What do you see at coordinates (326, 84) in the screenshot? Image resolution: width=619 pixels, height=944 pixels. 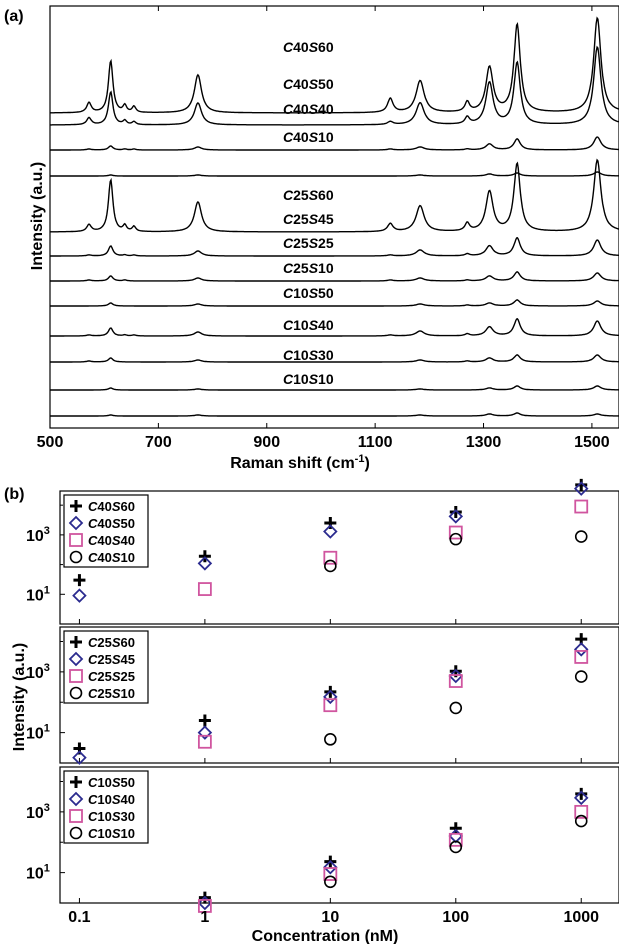 I see `spectrum-label-part: 50` at bounding box center [326, 84].